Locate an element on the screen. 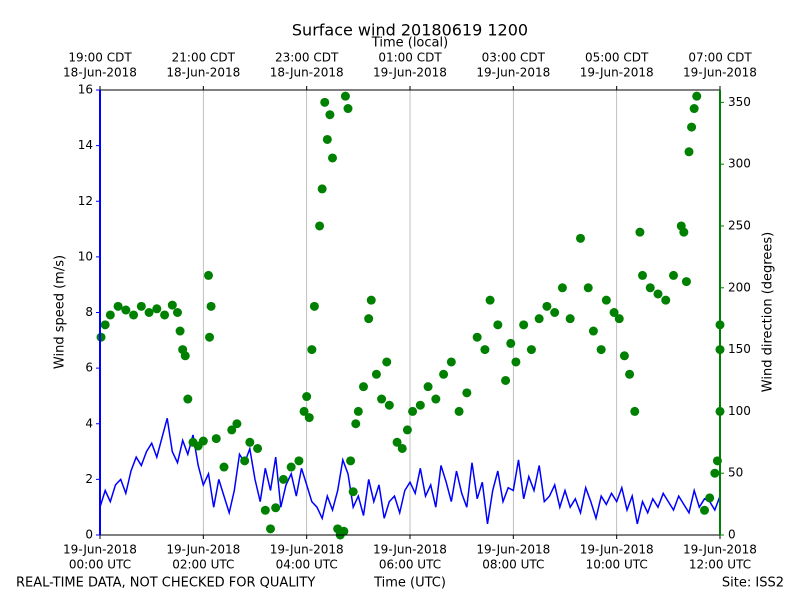 The height and width of the screenshot is (600, 800). y-tick-label: 12 is located at coordinates (85, 201).